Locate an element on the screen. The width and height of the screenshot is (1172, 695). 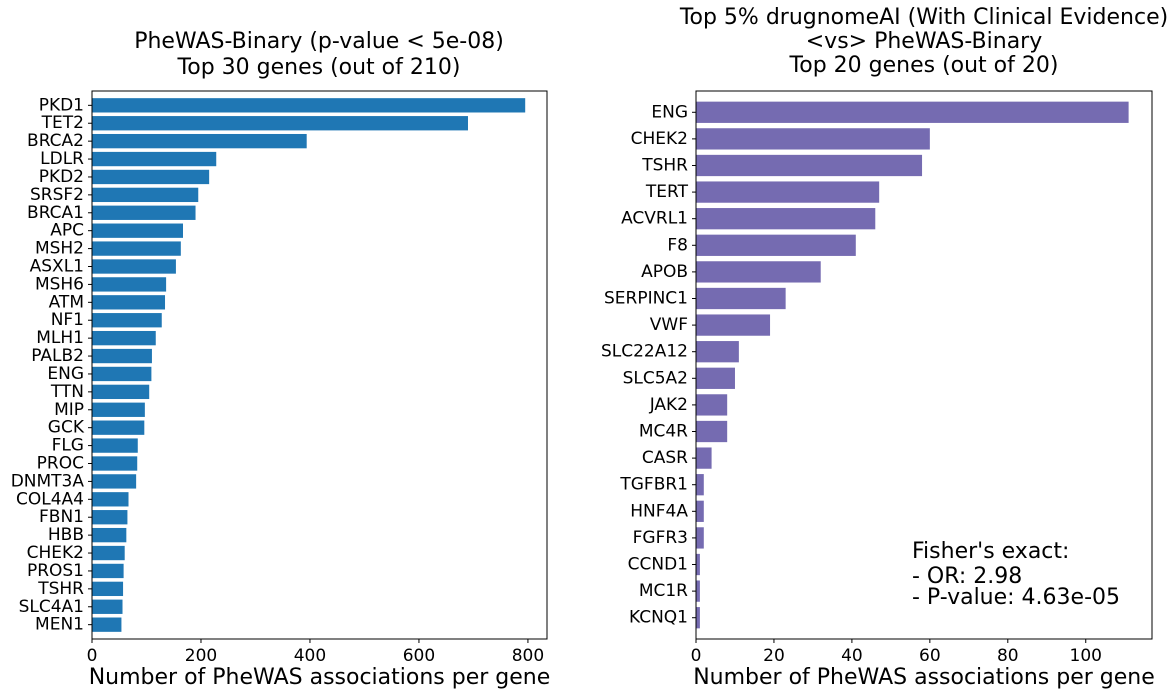
x-tick-label: 60 is located at coordinates (930, 656).